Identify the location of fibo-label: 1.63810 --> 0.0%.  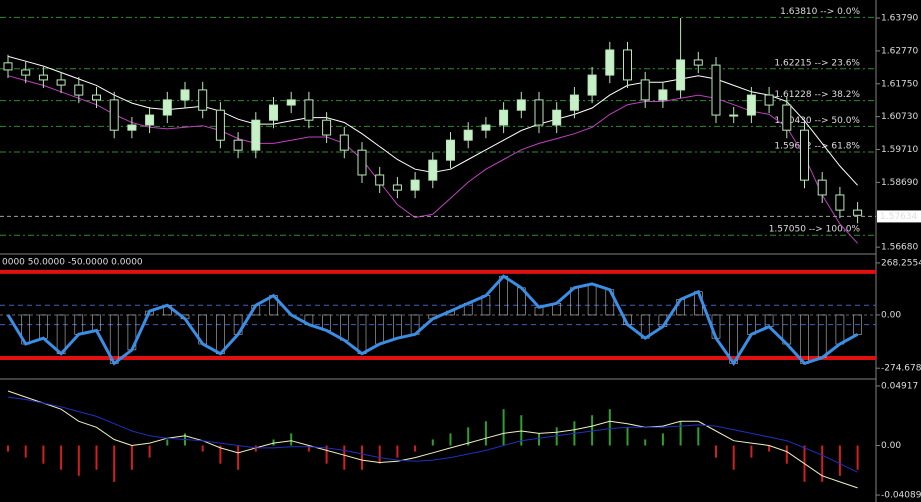
(820, 12).